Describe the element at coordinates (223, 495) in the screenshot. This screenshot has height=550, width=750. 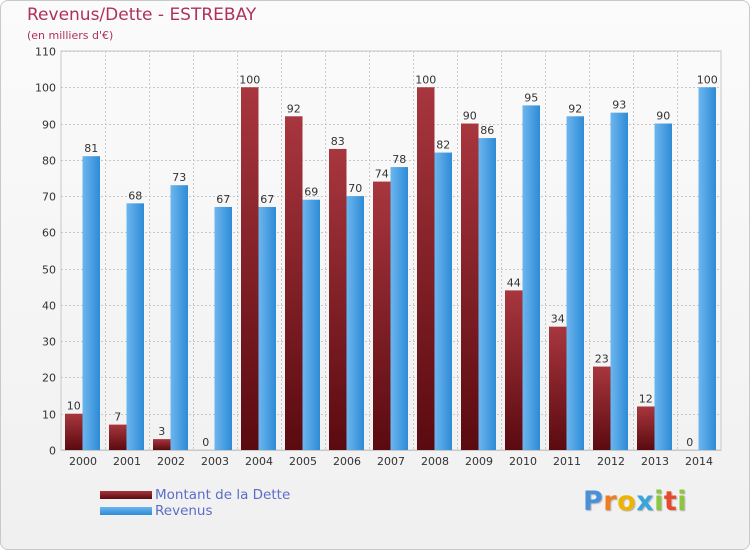
I see `legend-label-debt: Montant de la Dette` at that location.